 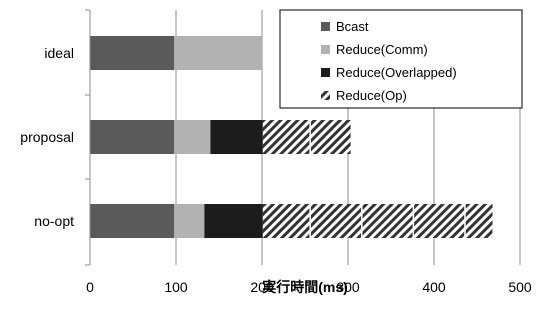 I want to click on x-axis-title: 実行時間(ms), so click(x=305, y=287).